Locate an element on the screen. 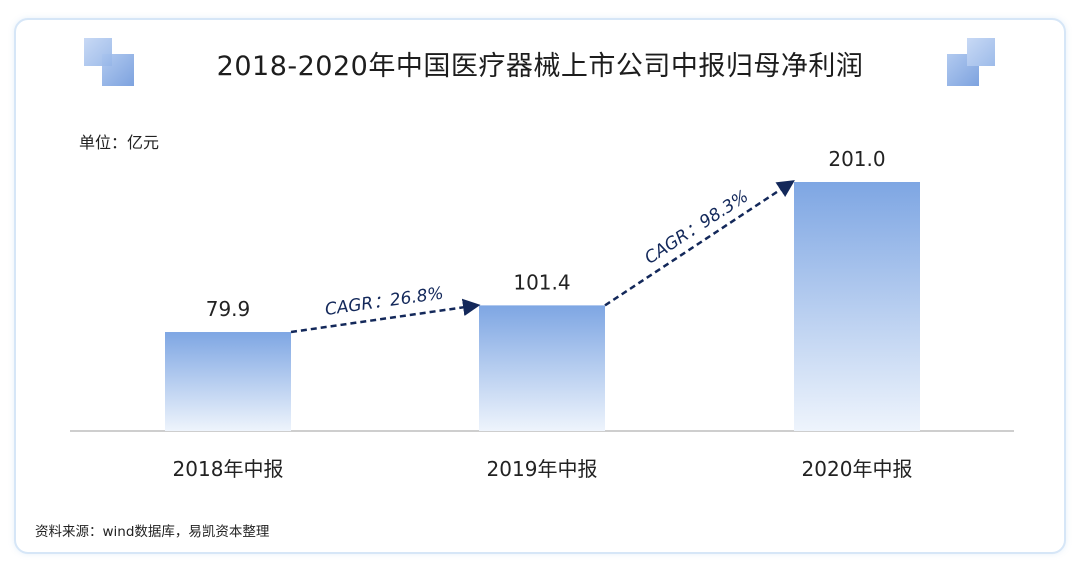 Image resolution: width=1080 pixels, height=564 pixels. category-tick-label: 2018年中报 is located at coordinates (228, 469).